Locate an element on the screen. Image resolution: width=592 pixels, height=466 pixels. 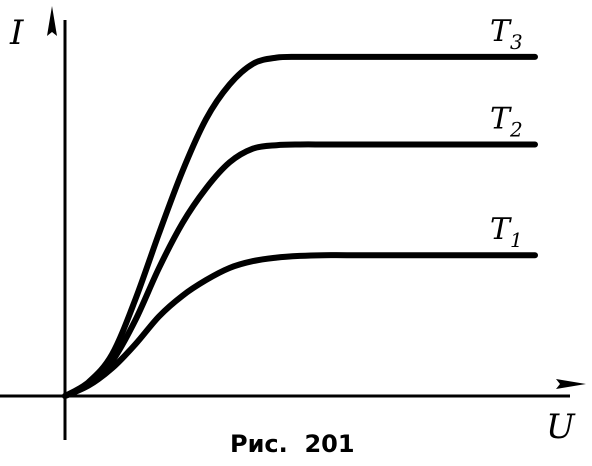
series-label-subscript-1: 1 is located at coordinates (516, 240).